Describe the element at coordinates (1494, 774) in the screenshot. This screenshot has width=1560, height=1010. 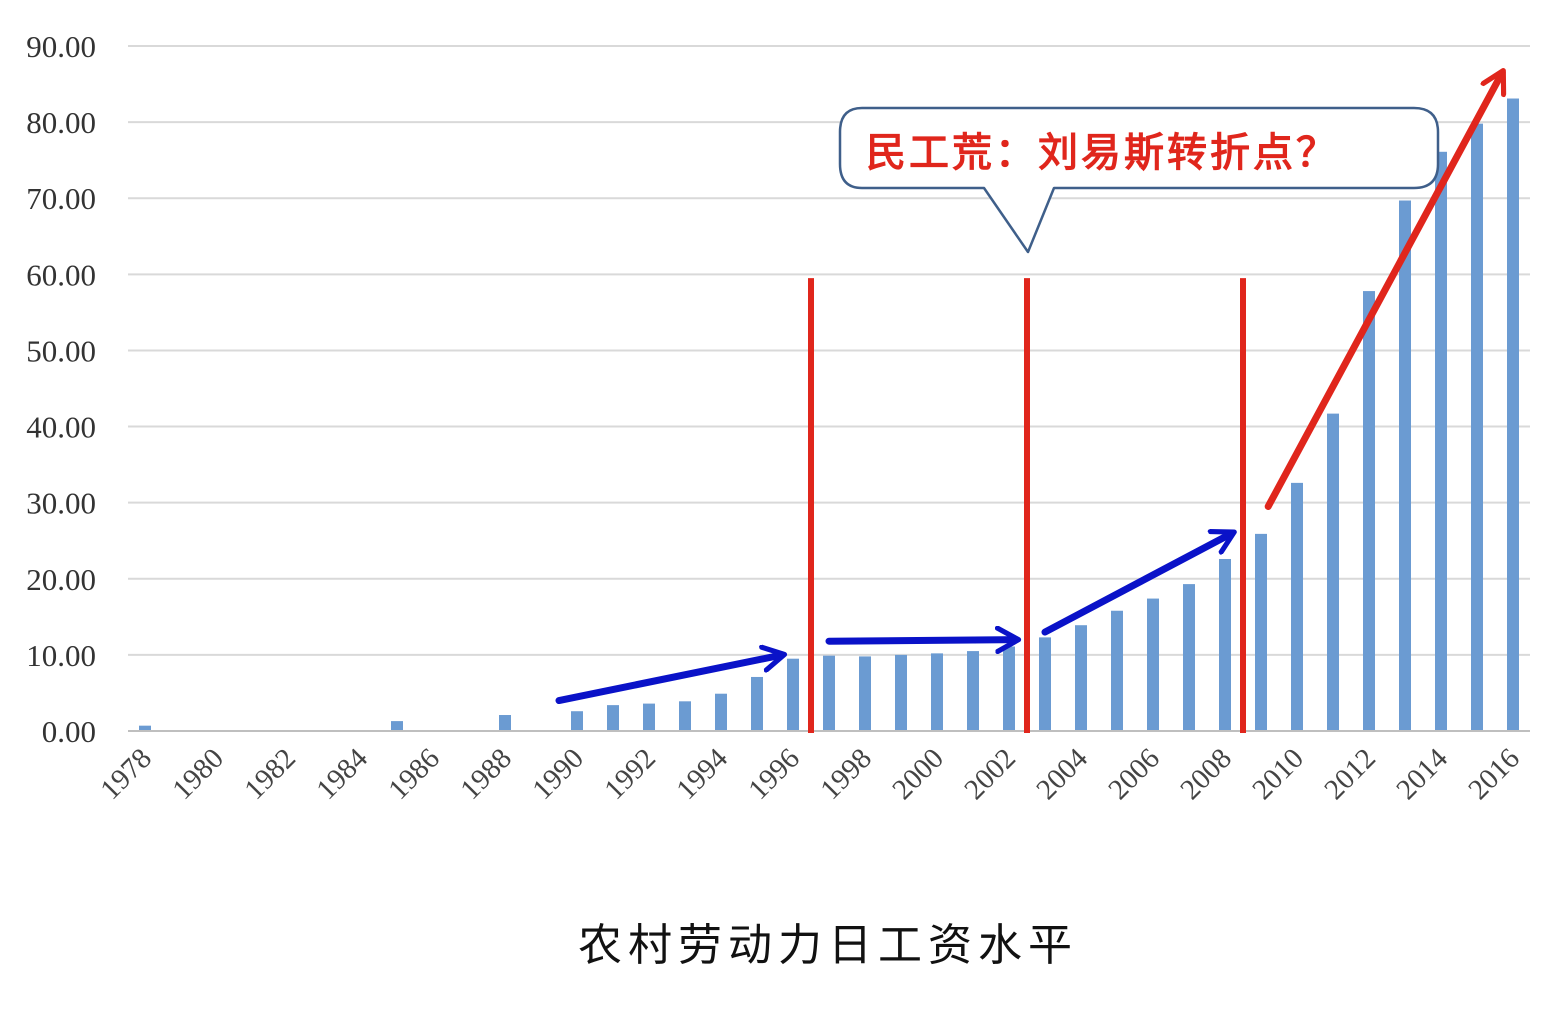
I see `x-tick-label: 2016` at that location.